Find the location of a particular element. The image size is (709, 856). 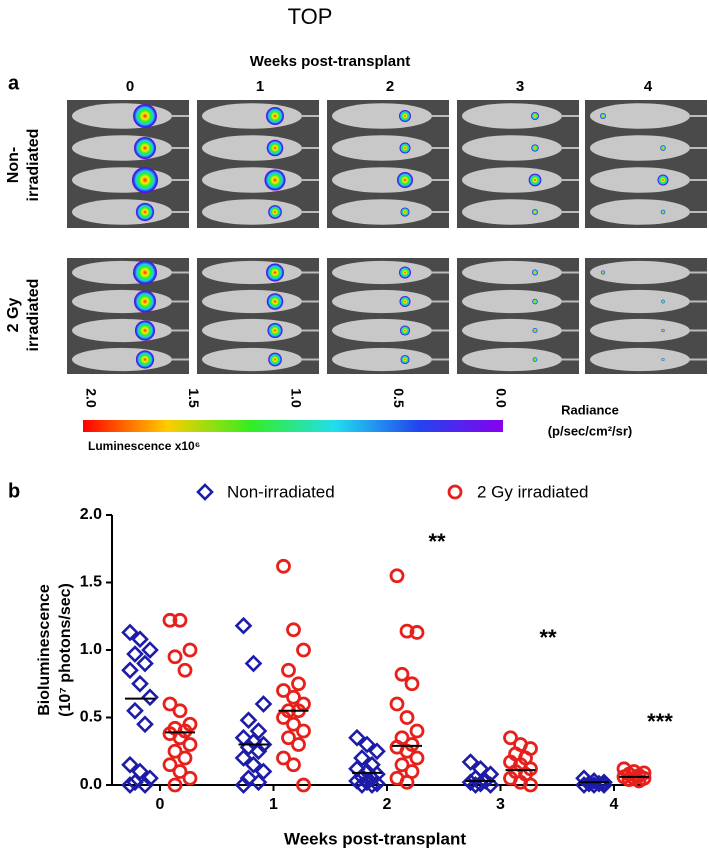

y-axis-label: Bioluminescence is located at coordinates (44, 650).